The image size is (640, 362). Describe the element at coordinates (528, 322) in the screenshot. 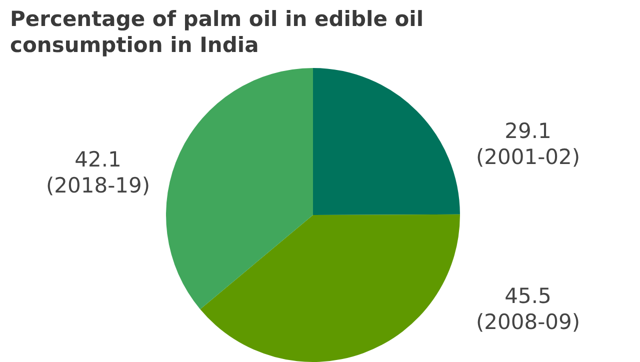

I see `slice-label: (2008-09)` at that location.